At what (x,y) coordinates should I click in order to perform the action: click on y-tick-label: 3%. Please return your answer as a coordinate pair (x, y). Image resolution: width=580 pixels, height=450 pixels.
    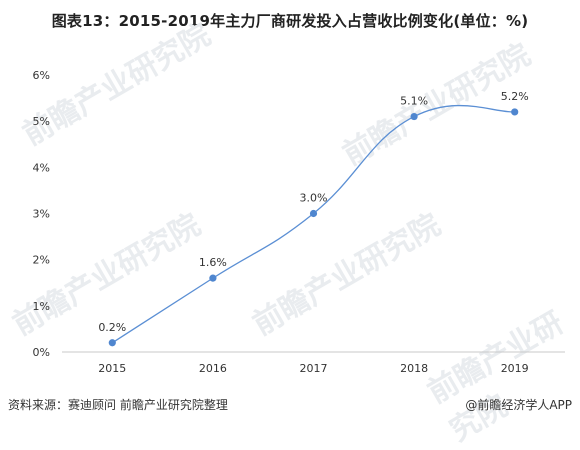
    Looking at the image, I should click on (41, 214).